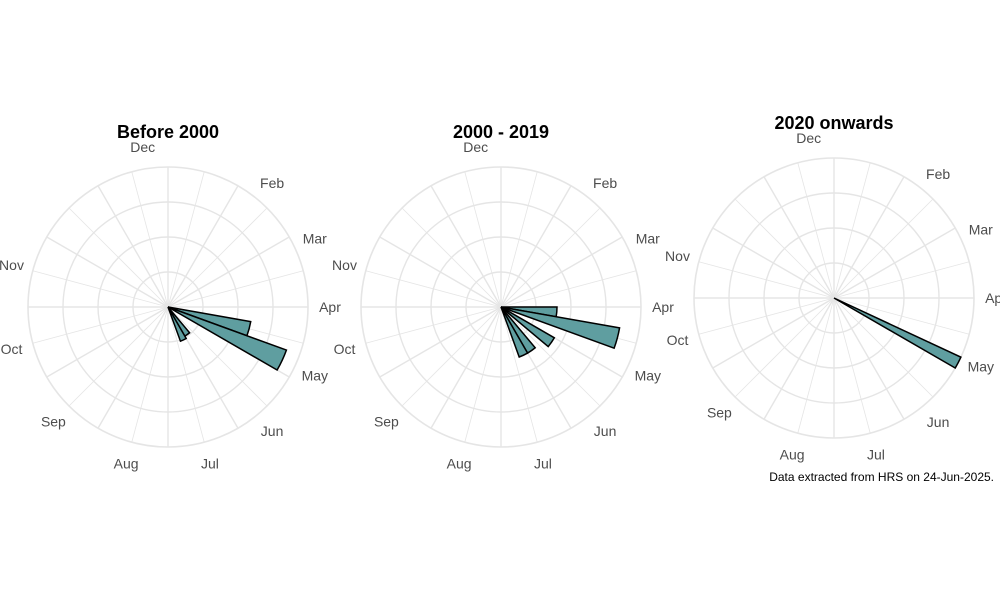 The image size is (1000, 600). What do you see at coordinates (833, 123) in the screenshot?
I see `panel-title: 2020 onwards` at bounding box center [833, 123].